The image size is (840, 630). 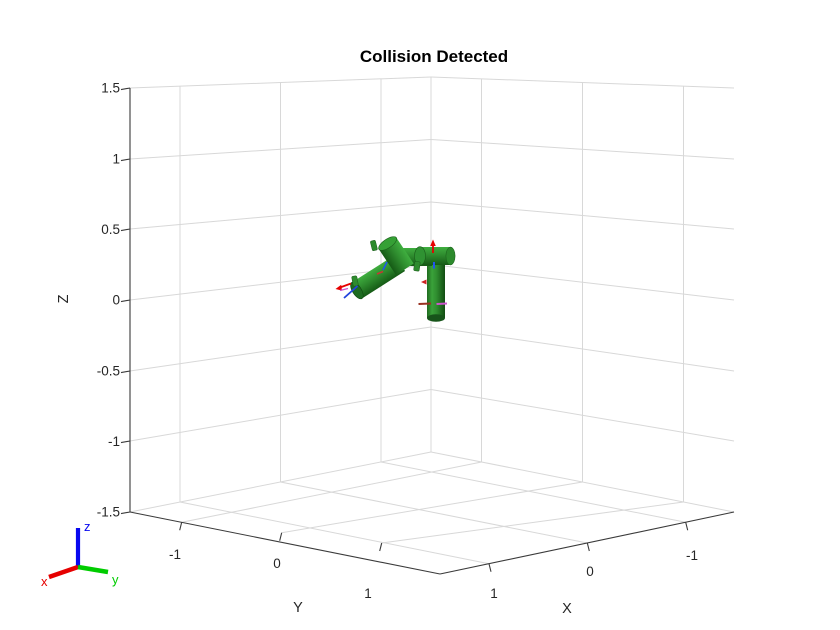 I want to click on z-tick-2: 1, so click(x=116, y=159).